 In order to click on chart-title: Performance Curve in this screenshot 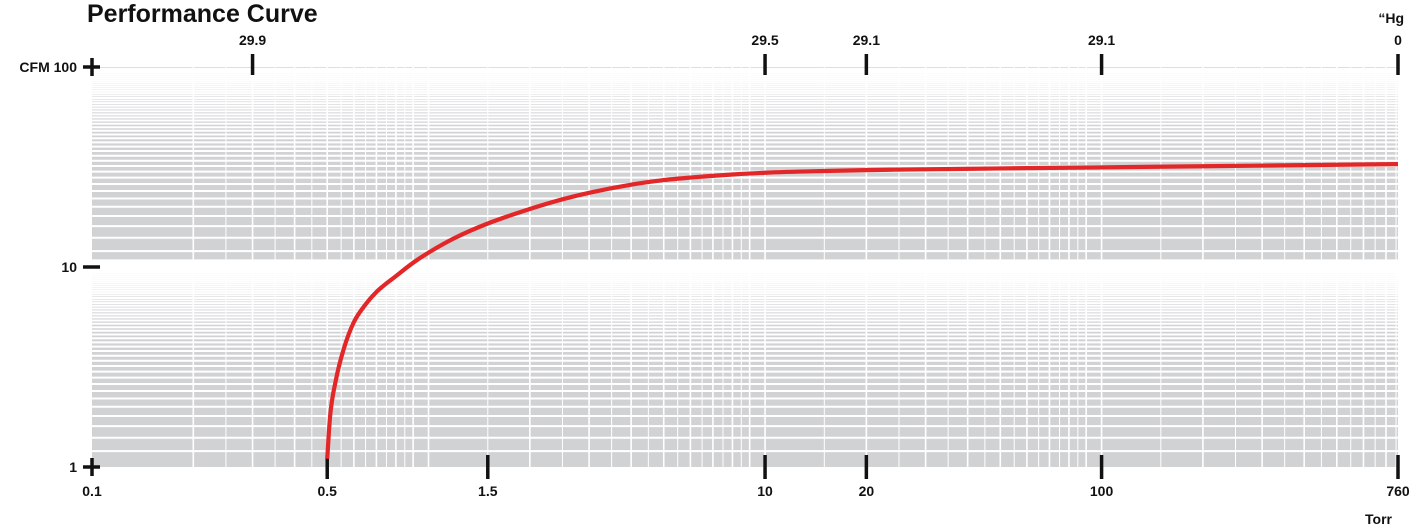, I will do `click(202, 14)`.